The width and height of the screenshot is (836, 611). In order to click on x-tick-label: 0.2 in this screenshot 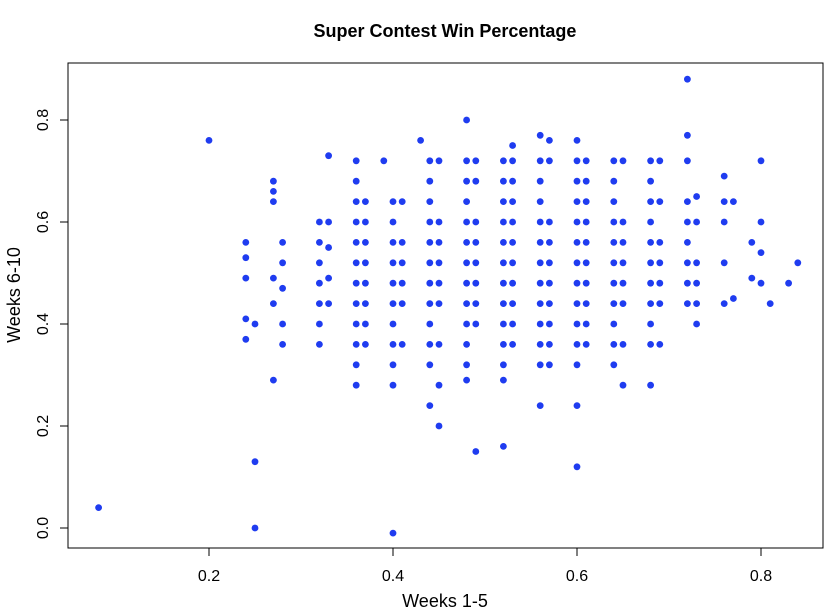, I will do `click(209, 576)`.